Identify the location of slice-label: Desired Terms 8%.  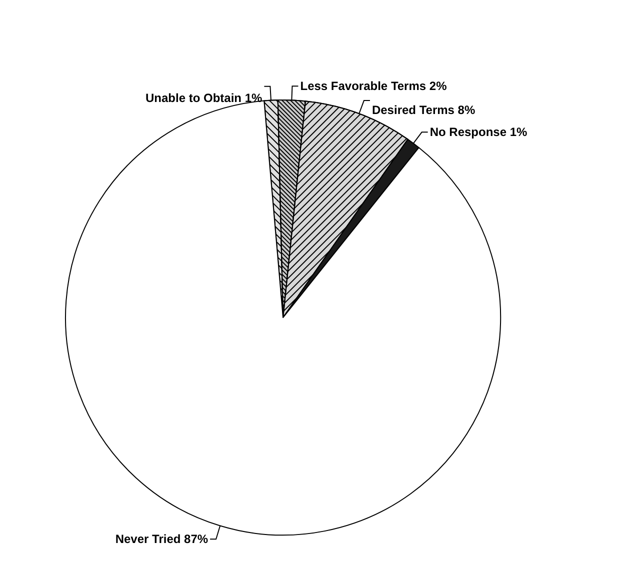
(424, 110).